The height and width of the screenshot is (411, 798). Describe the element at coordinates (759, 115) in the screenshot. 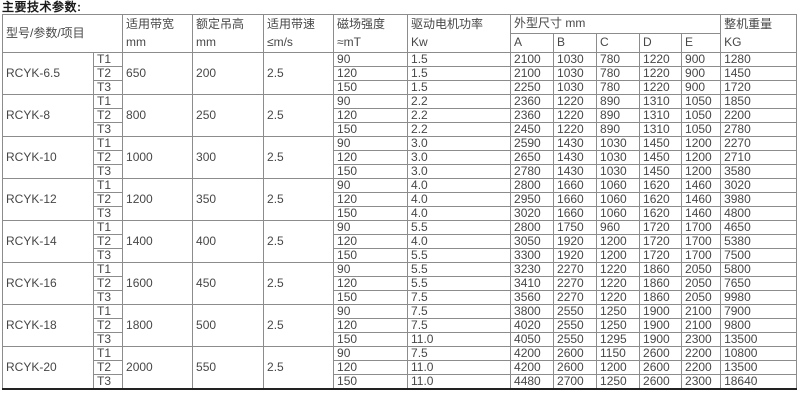

I see `weight-cell: 2200` at that location.